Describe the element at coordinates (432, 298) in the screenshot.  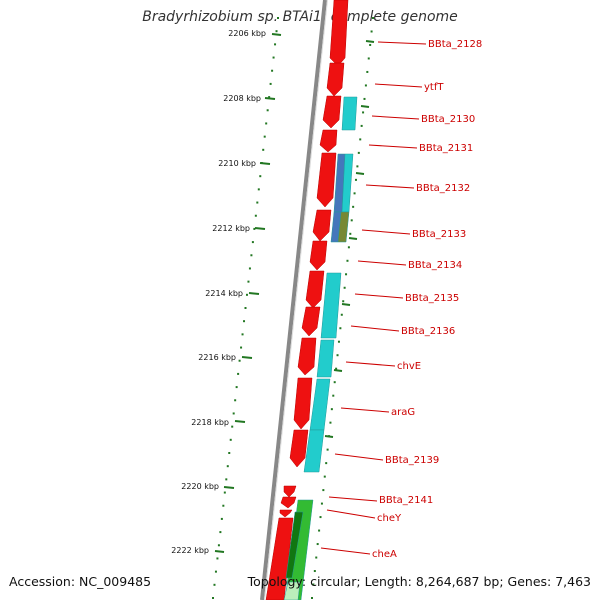
I see `gene-label: BBta_2135` at that location.